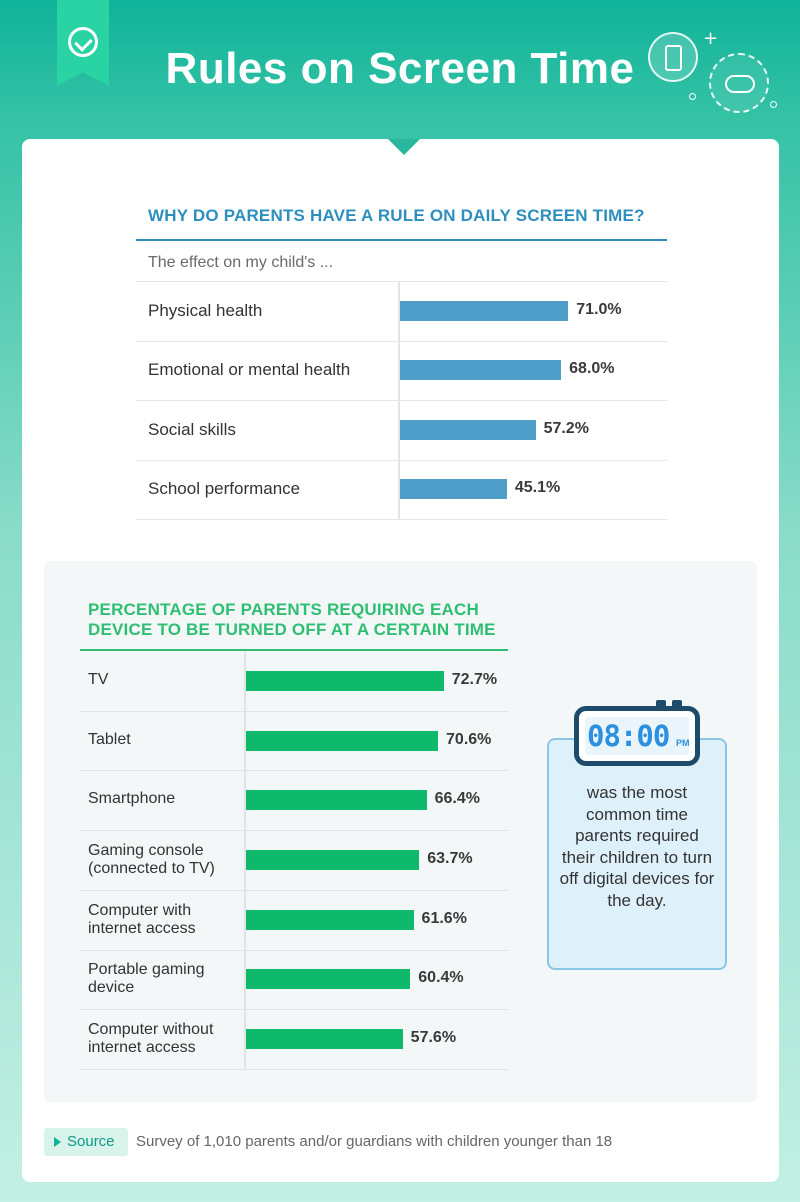 The image size is (800, 1202). What do you see at coordinates (474, 679) in the screenshot?
I see `data-label: 72.7%` at bounding box center [474, 679].